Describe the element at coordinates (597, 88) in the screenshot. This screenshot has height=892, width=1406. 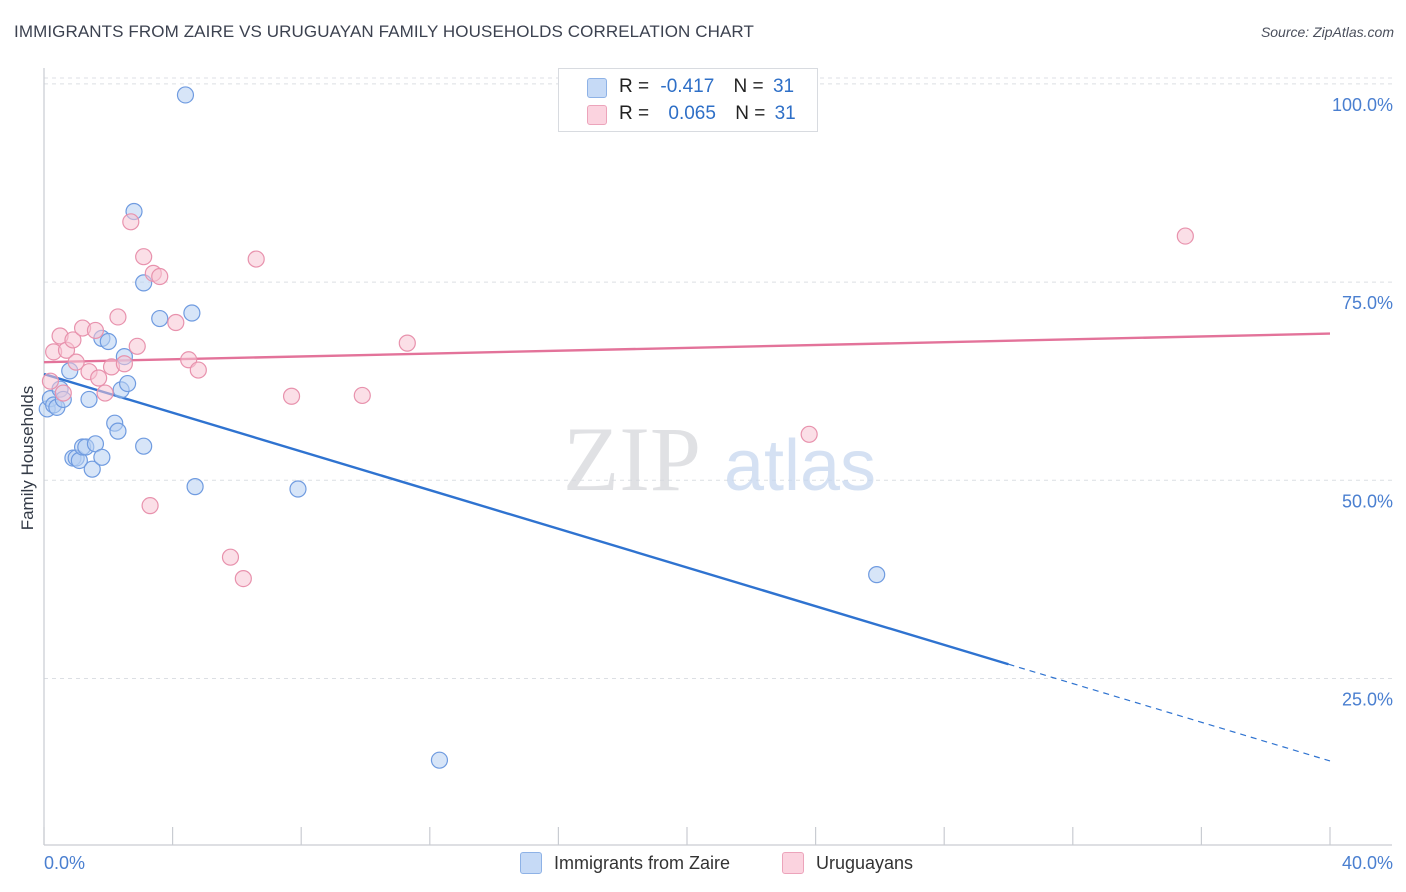
I see `legend-swatch-blue` at that location.